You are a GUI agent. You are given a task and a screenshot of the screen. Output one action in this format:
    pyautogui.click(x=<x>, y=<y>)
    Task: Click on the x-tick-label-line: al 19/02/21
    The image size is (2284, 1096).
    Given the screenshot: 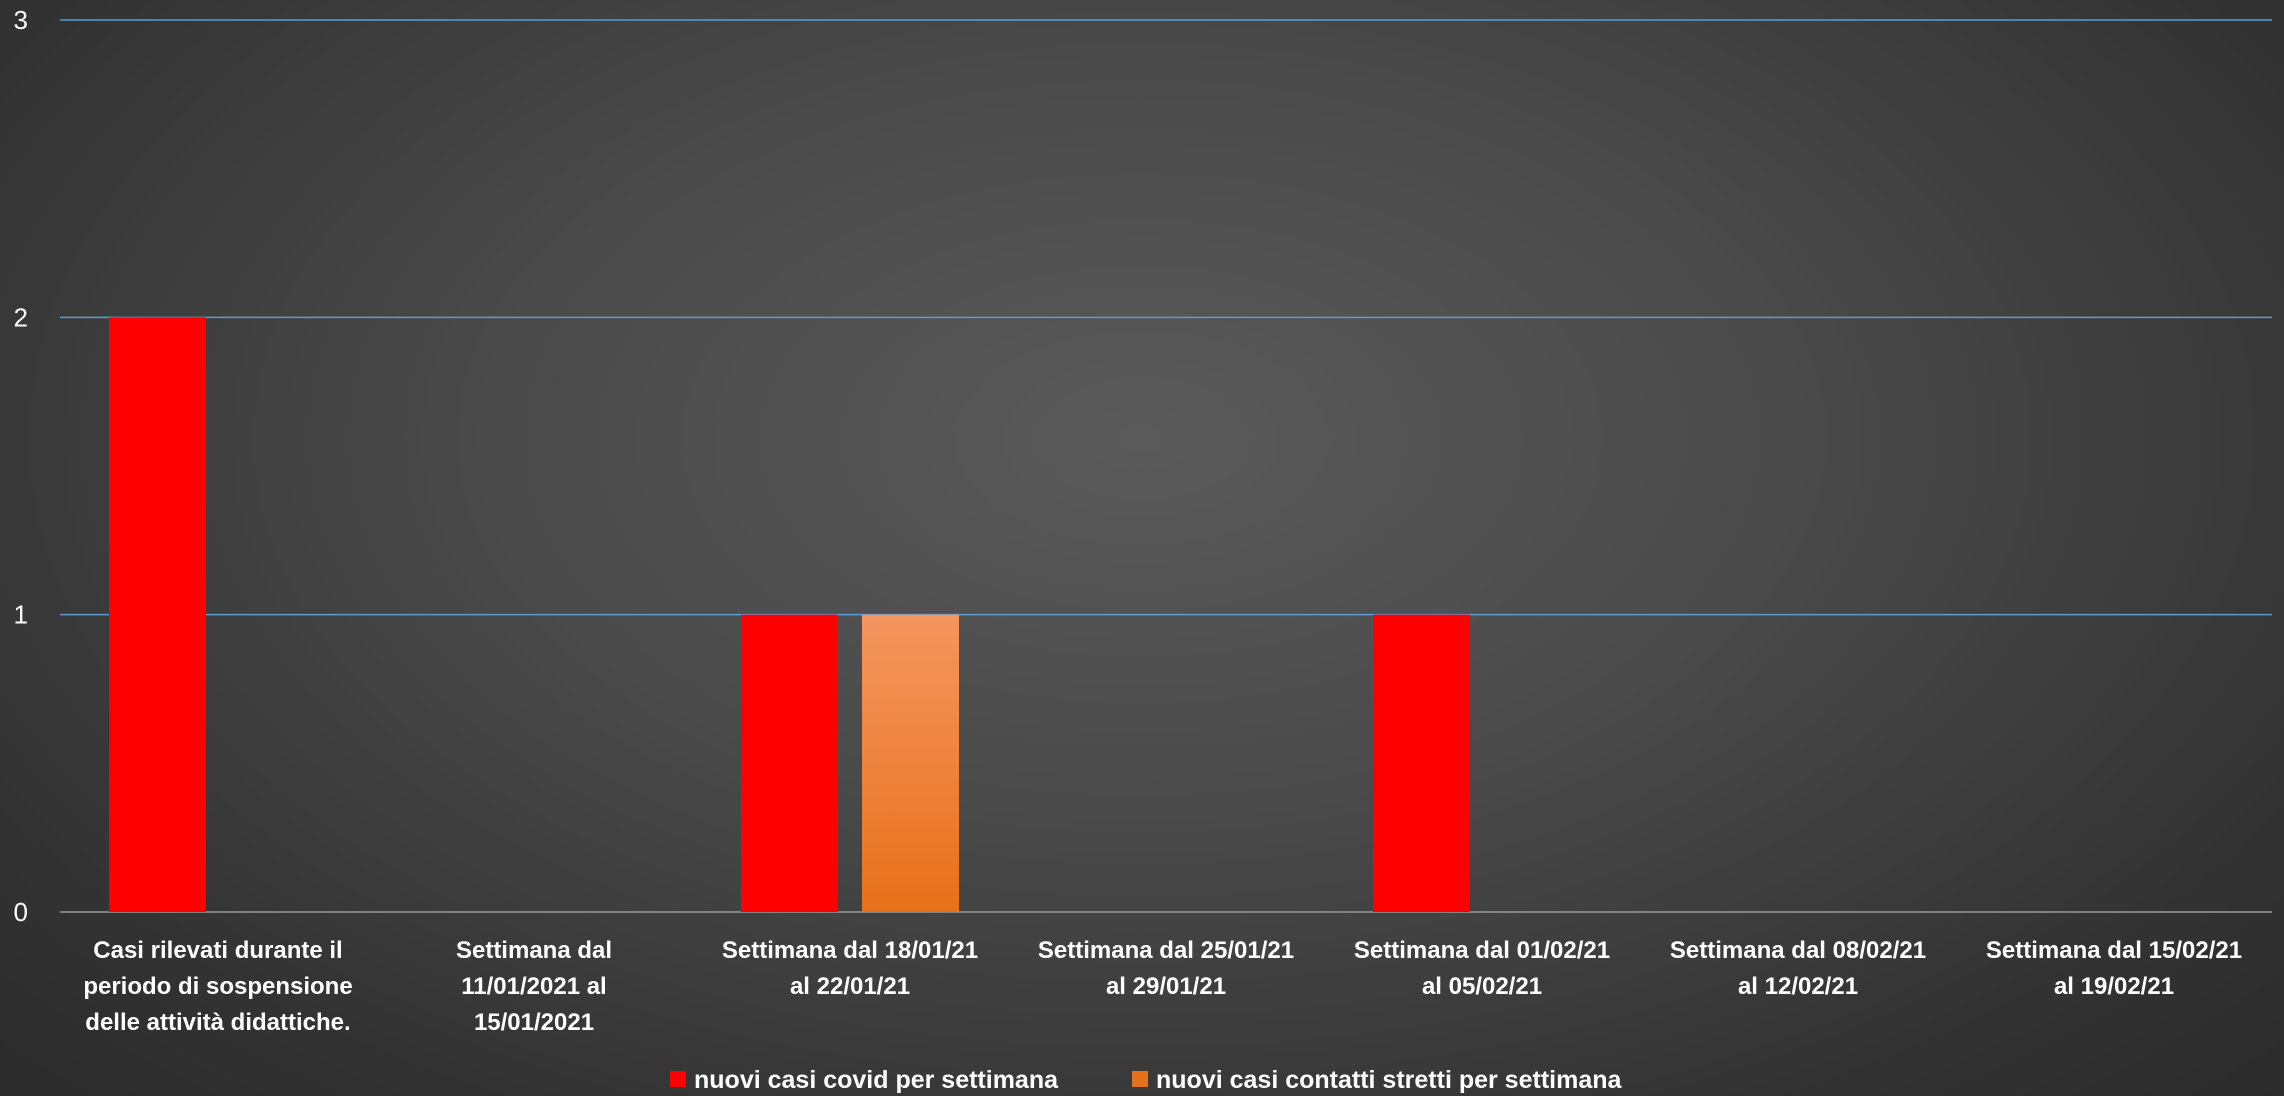 What is the action you would take?
    pyautogui.click(x=2114, y=986)
    